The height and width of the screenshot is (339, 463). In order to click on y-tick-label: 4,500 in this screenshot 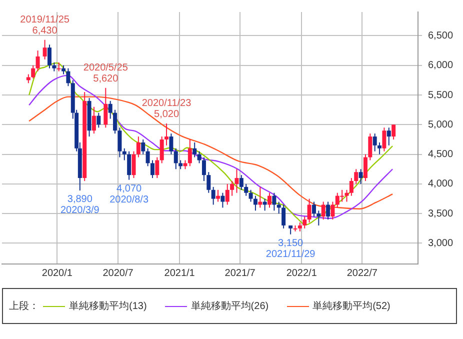, I will do `click(441, 154)`.